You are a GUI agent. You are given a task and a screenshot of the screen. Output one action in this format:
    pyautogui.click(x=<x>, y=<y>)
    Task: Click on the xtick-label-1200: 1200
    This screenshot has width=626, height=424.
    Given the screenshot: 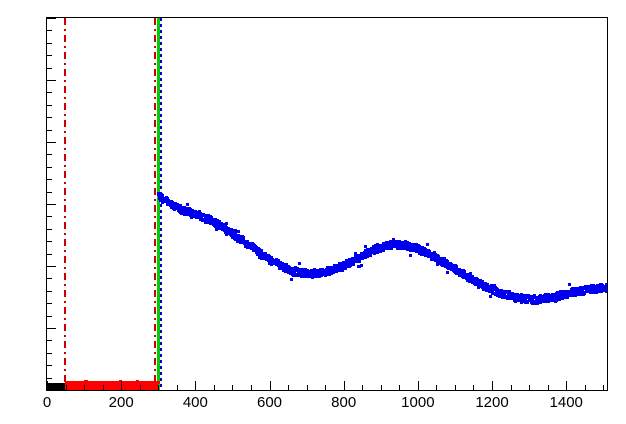 What is the action you would take?
    pyautogui.click(x=492, y=402)
    